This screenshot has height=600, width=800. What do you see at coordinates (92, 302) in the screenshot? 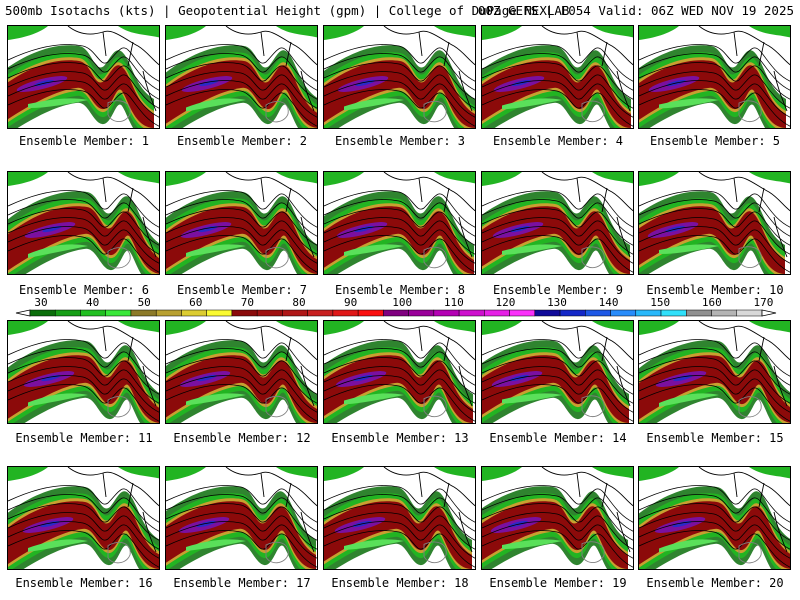
I see `colorbar-tick-label: 40` at bounding box center [92, 302].